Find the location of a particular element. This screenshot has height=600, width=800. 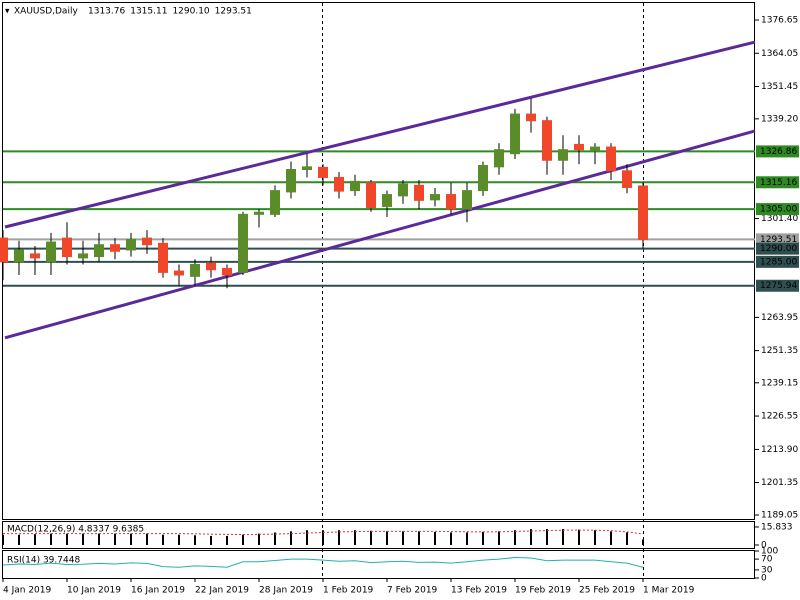

rsi-line is located at coordinates (323, 562).